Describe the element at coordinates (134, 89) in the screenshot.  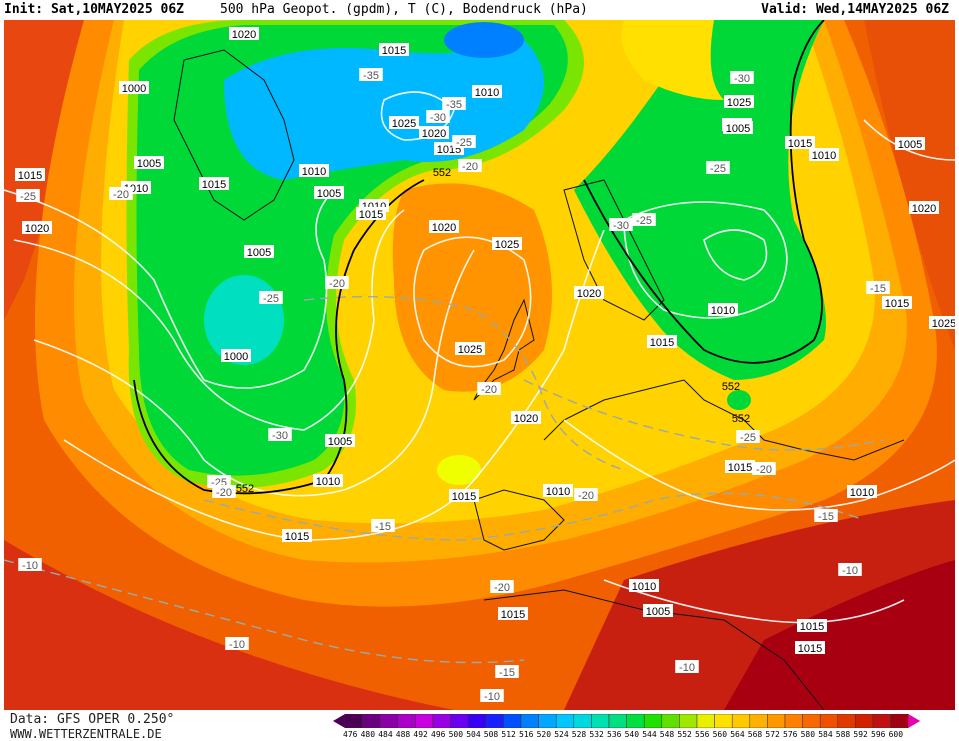
I see `svg-text: 1000` at that location.